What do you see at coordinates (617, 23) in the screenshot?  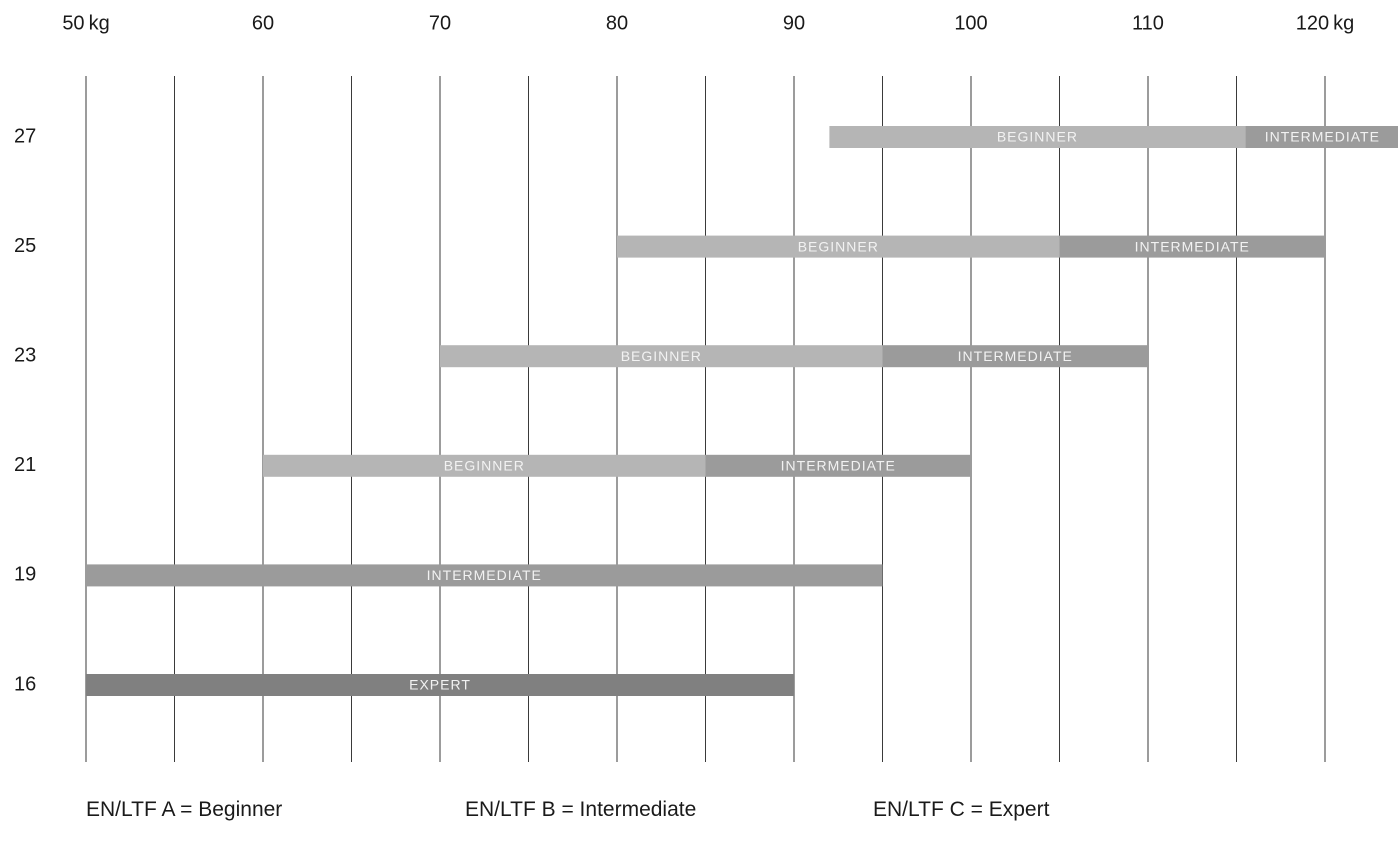 I see `x-tick-label: 80` at bounding box center [617, 23].